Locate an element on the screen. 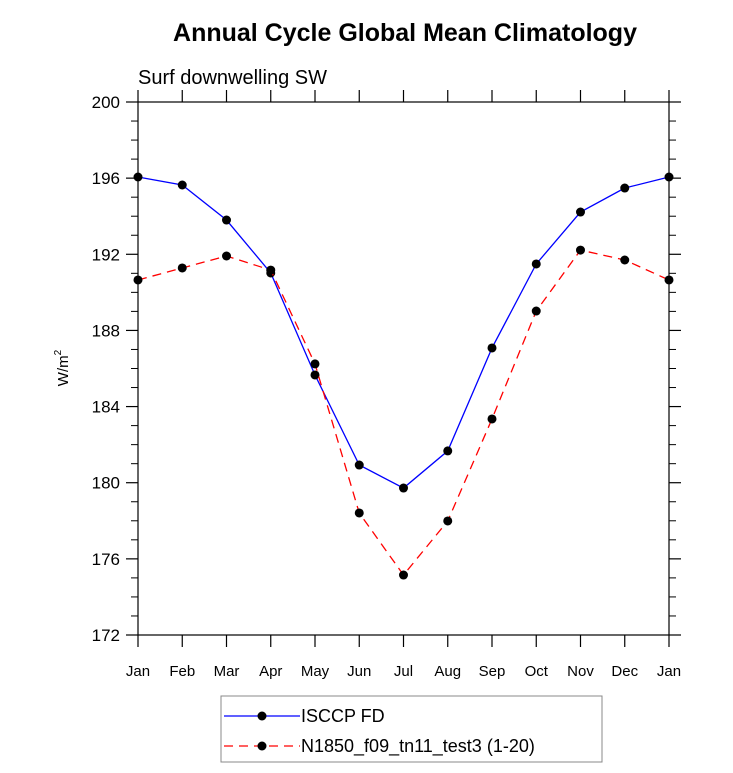 The width and height of the screenshot is (733, 773). y-axis-label-text: W/m is located at coordinates (63, 370).